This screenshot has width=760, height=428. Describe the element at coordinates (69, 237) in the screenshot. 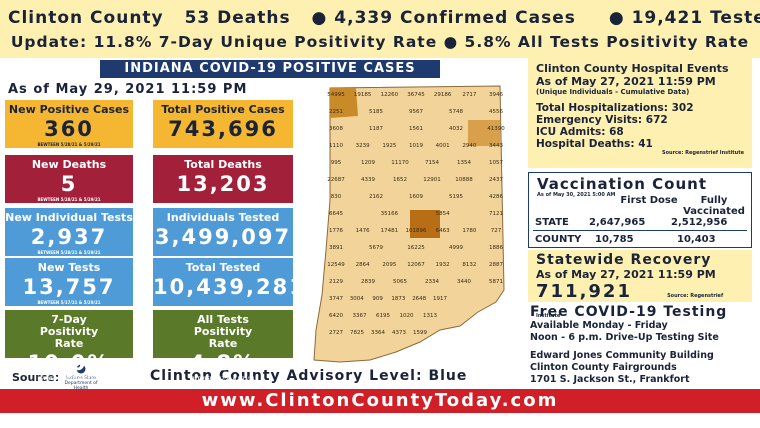

I see `stat-value: 2,937` at that location.